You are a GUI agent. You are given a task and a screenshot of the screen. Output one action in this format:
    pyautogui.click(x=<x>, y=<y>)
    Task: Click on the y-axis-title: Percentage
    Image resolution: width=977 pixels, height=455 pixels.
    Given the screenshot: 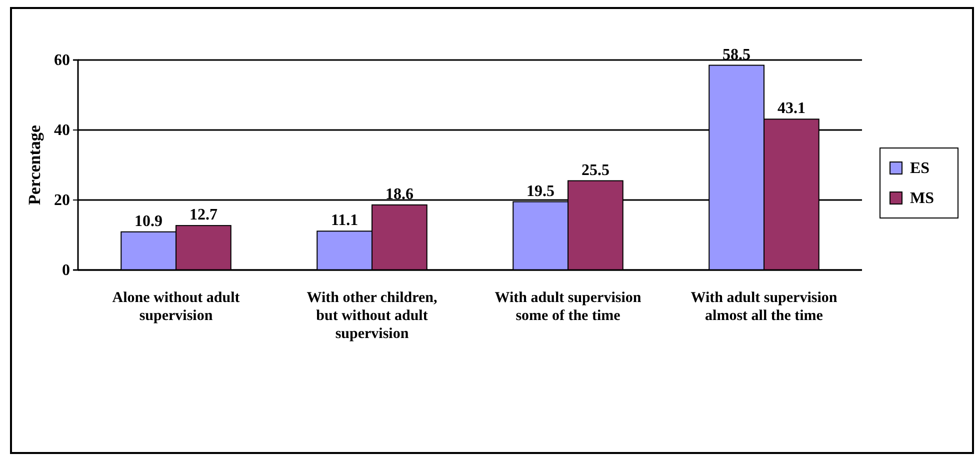 What is the action you would take?
    pyautogui.click(x=34, y=164)
    